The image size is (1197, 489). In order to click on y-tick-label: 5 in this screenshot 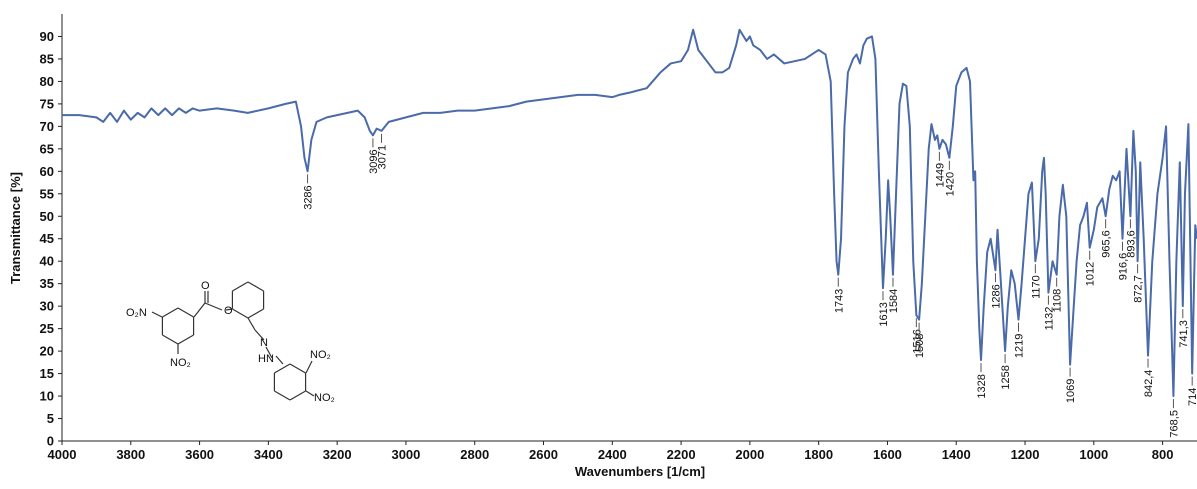, I will do `click(50, 418)`.